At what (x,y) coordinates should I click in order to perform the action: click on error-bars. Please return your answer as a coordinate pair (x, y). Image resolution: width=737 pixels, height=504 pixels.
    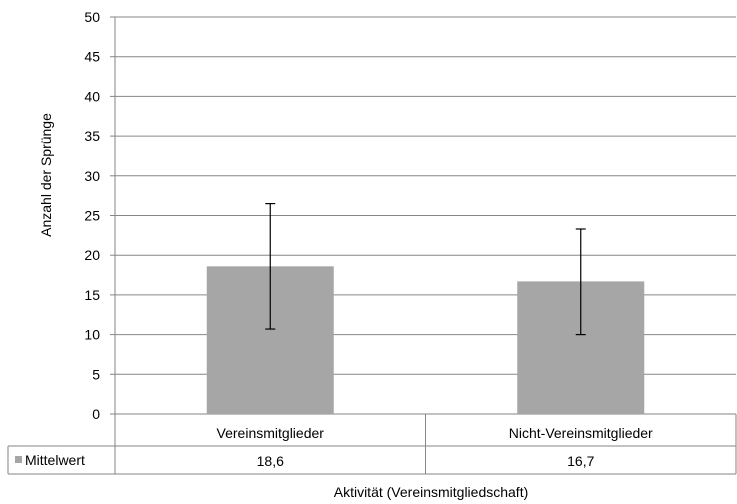
    Looking at the image, I should click on (425, 269).